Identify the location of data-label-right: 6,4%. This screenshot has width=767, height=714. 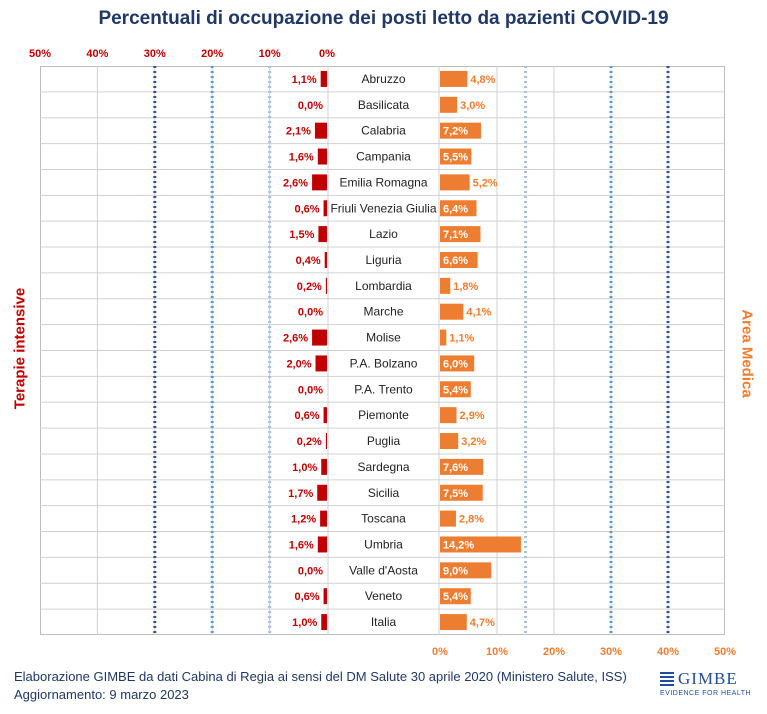
(455, 209).